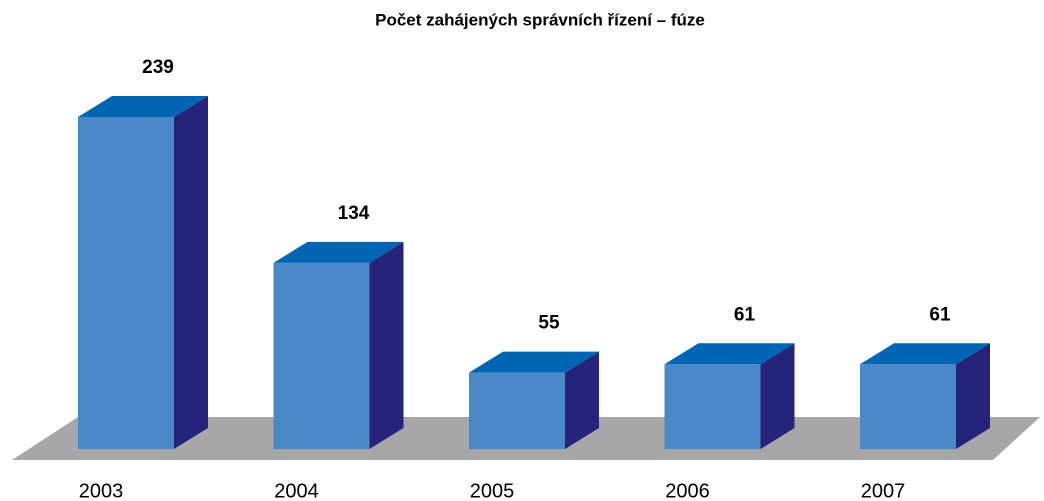 This screenshot has width=1044, height=501. Describe the element at coordinates (101, 490) in the screenshot. I see `x-tick-label: 2003` at that location.